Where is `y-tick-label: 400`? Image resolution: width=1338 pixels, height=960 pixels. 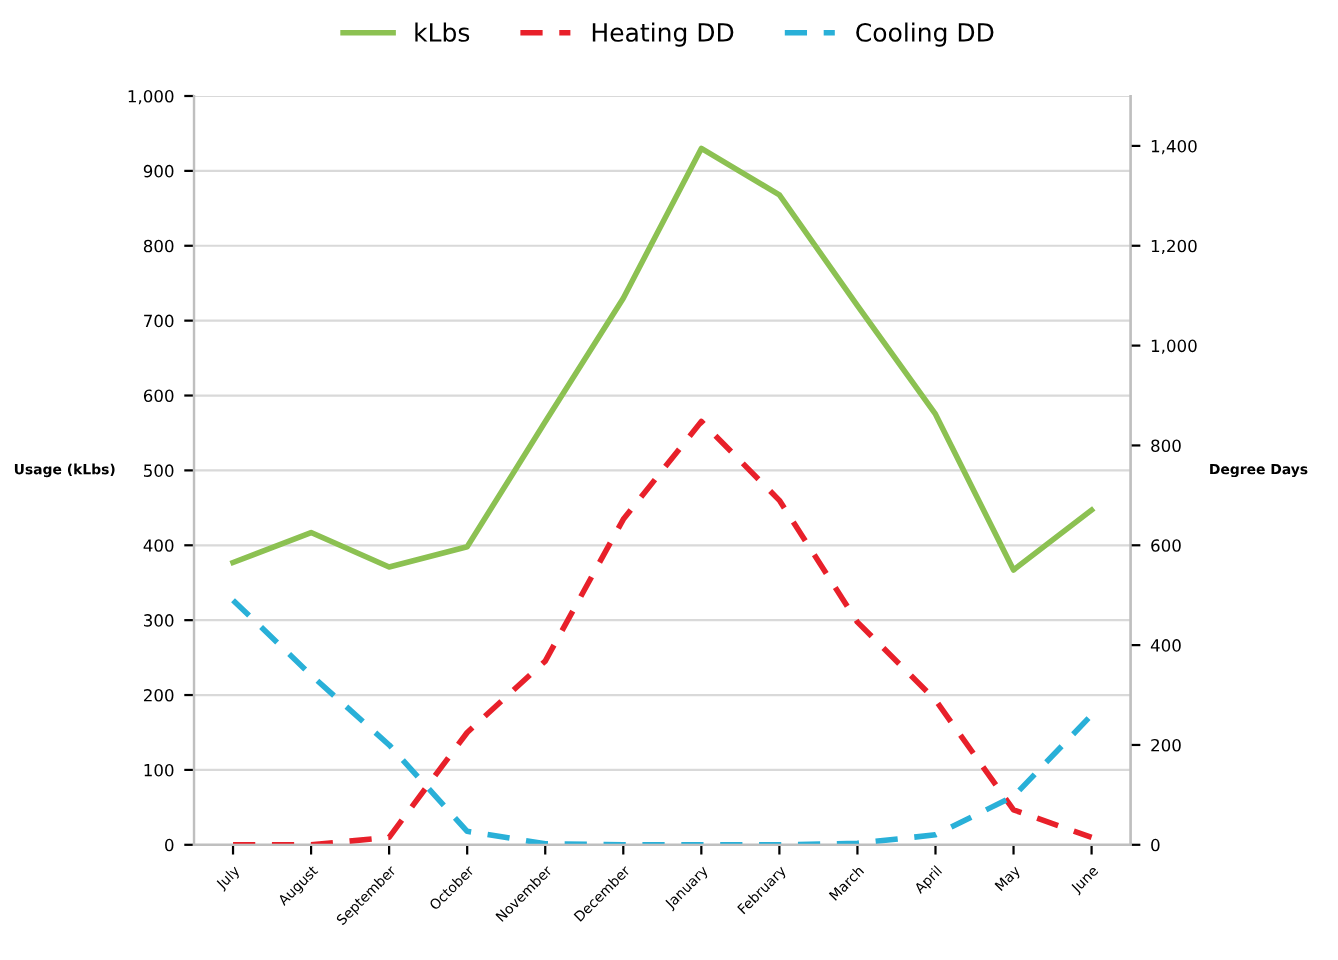
y-tick-label: 400 is located at coordinates (158, 545).